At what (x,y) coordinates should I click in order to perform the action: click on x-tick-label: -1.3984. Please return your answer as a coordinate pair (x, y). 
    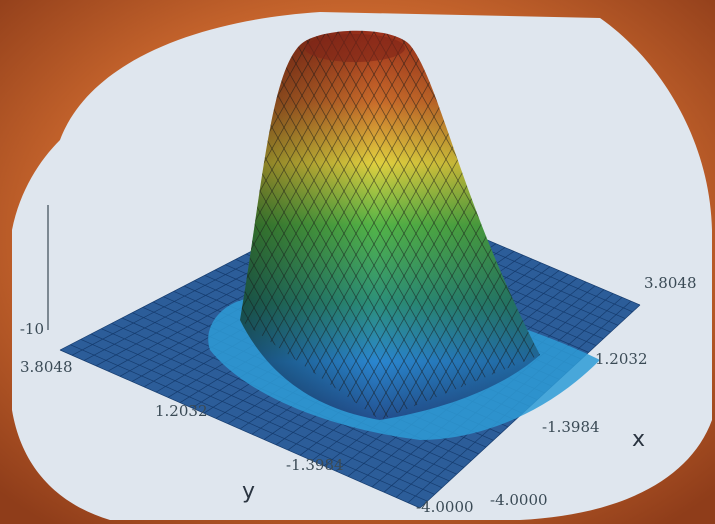
    Looking at the image, I should click on (571, 427).